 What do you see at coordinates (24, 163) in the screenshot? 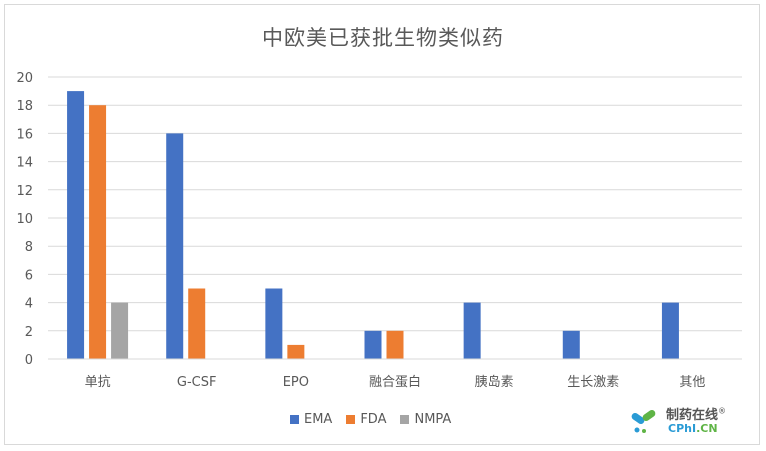
I see `y-tick-label: 14` at bounding box center [24, 163].